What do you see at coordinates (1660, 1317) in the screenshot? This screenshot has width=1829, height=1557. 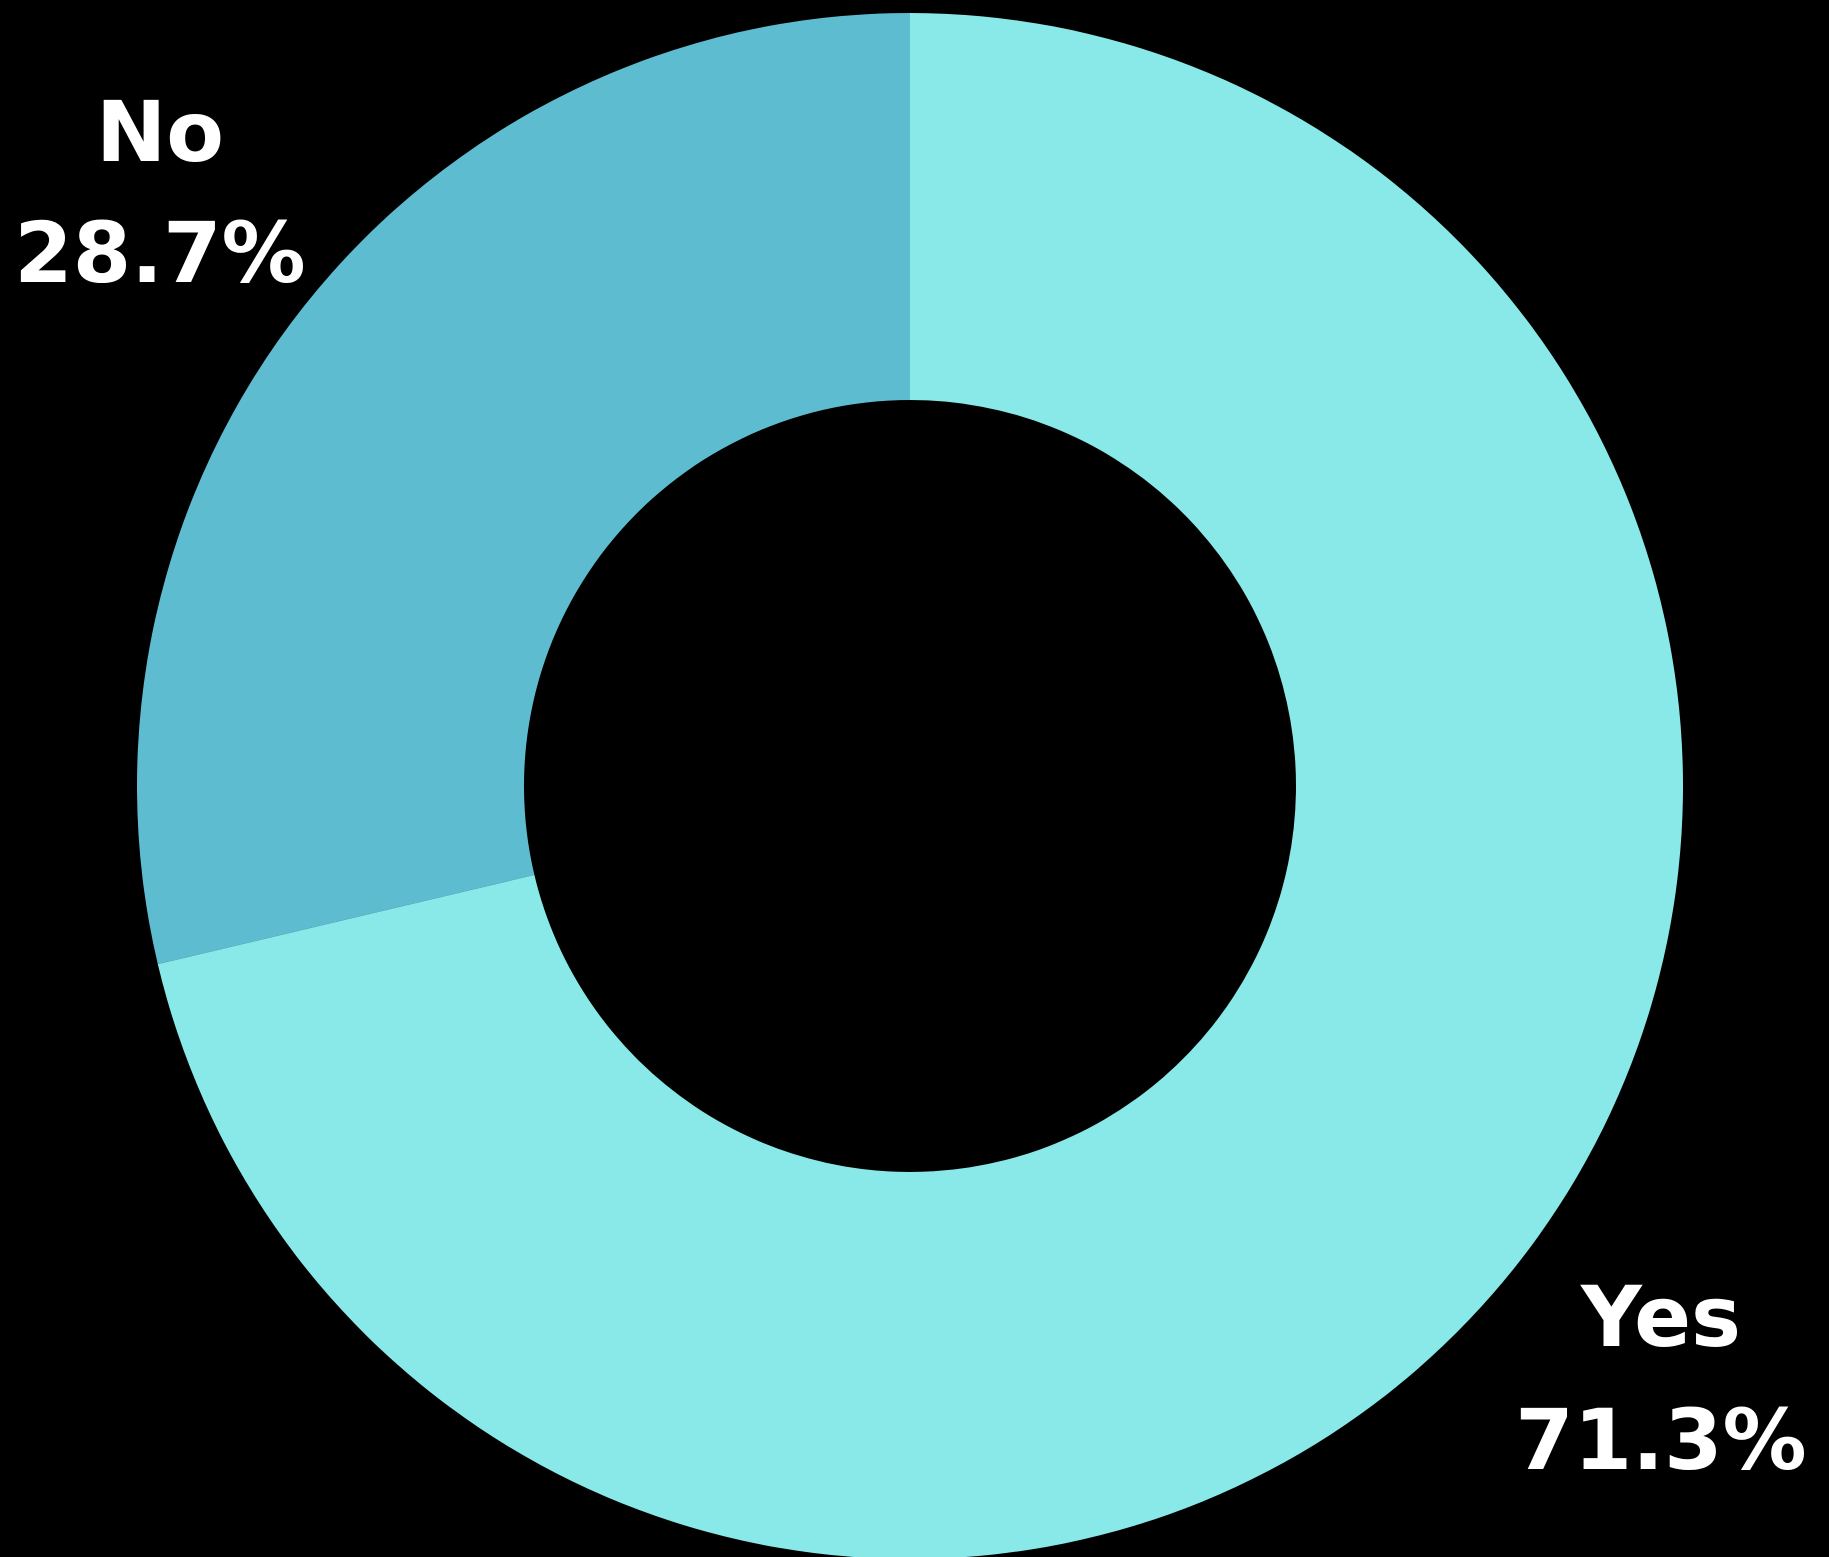 I see `slice-label: Yes` at bounding box center [1660, 1317].